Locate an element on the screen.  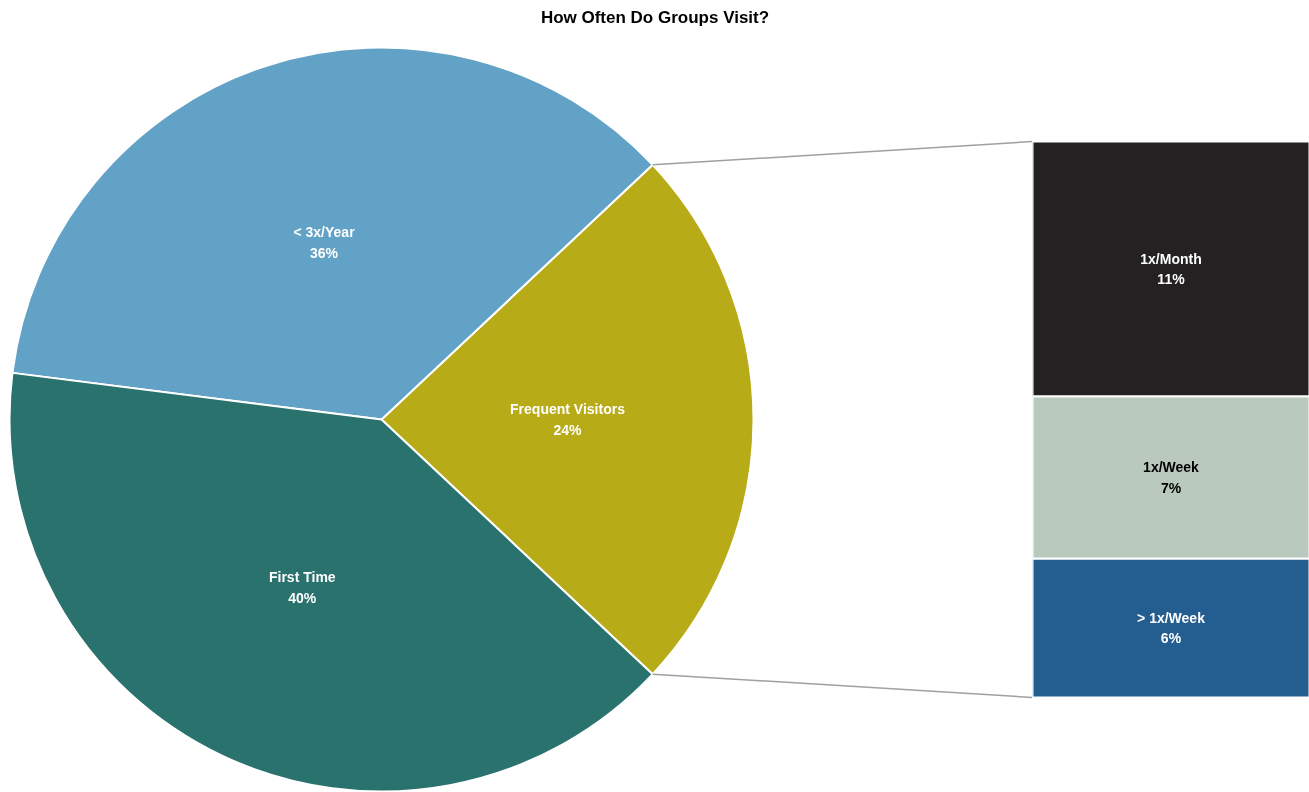
data-label: 6% is located at coordinates (1171, 638).